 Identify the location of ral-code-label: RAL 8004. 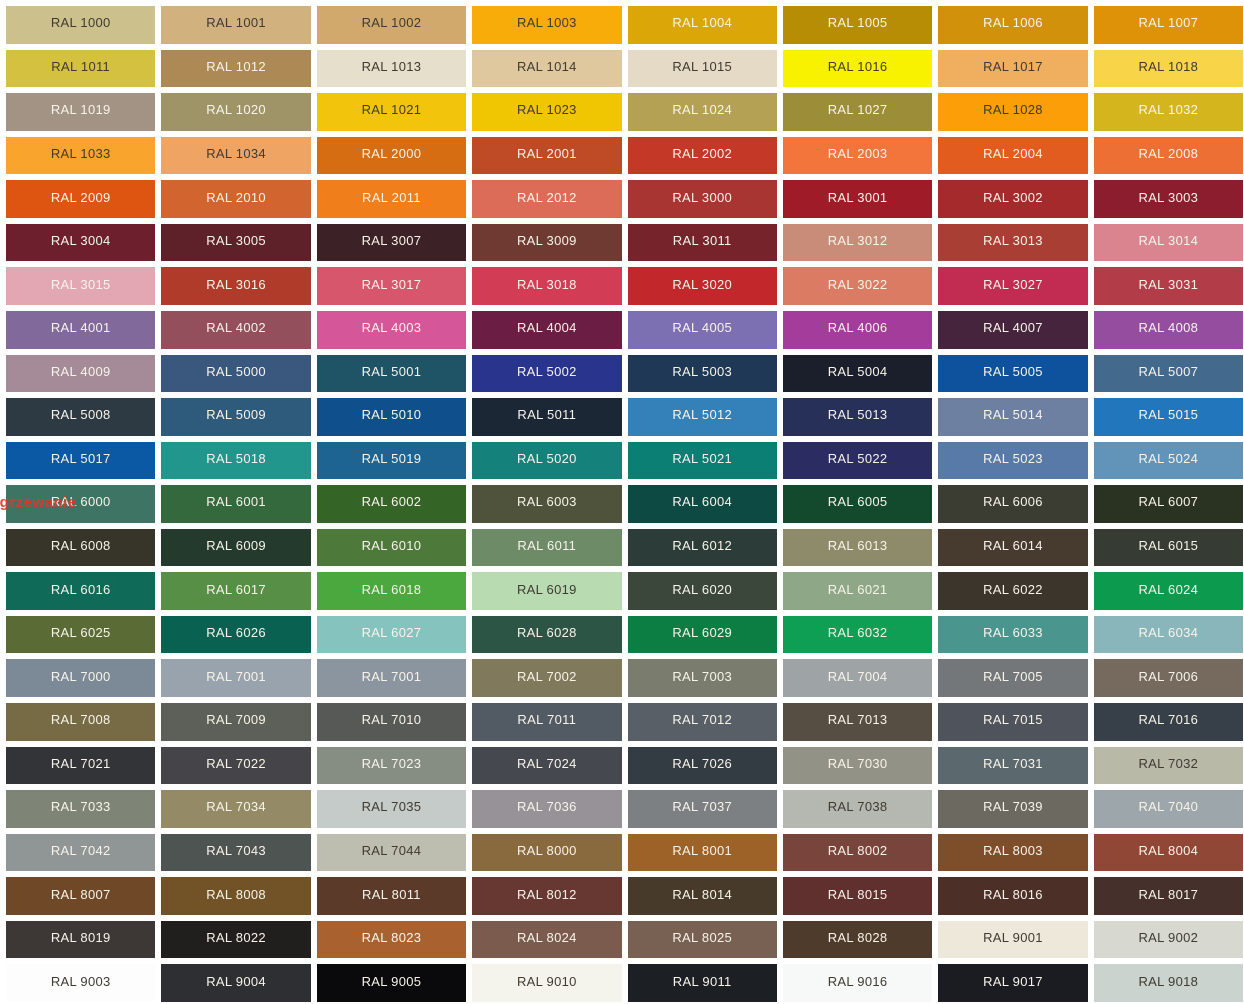
(1168, 851).